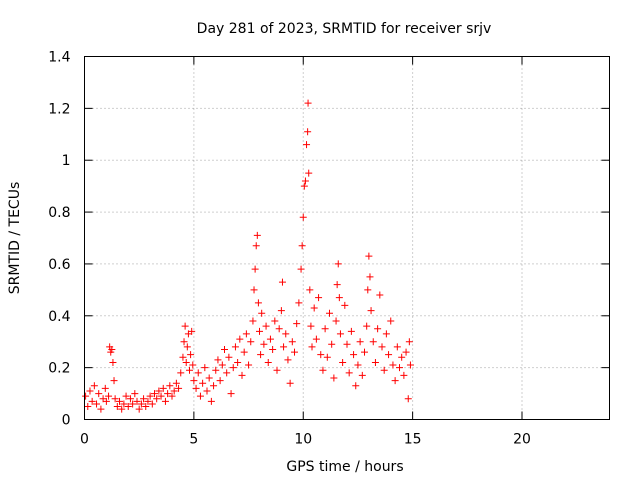  I want to click on x-tick-label: 0, so click(84, 440).